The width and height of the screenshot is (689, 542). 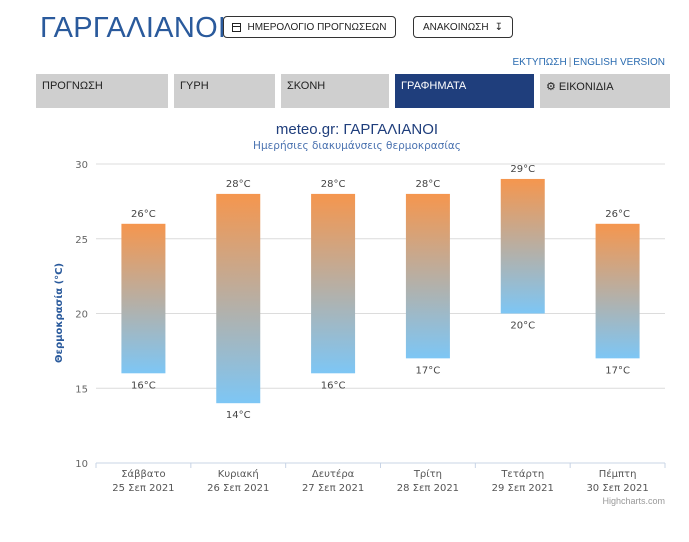 I want to click on x-tick-date-label: 25 Σεπ 2021, so click(x=143, y=488).